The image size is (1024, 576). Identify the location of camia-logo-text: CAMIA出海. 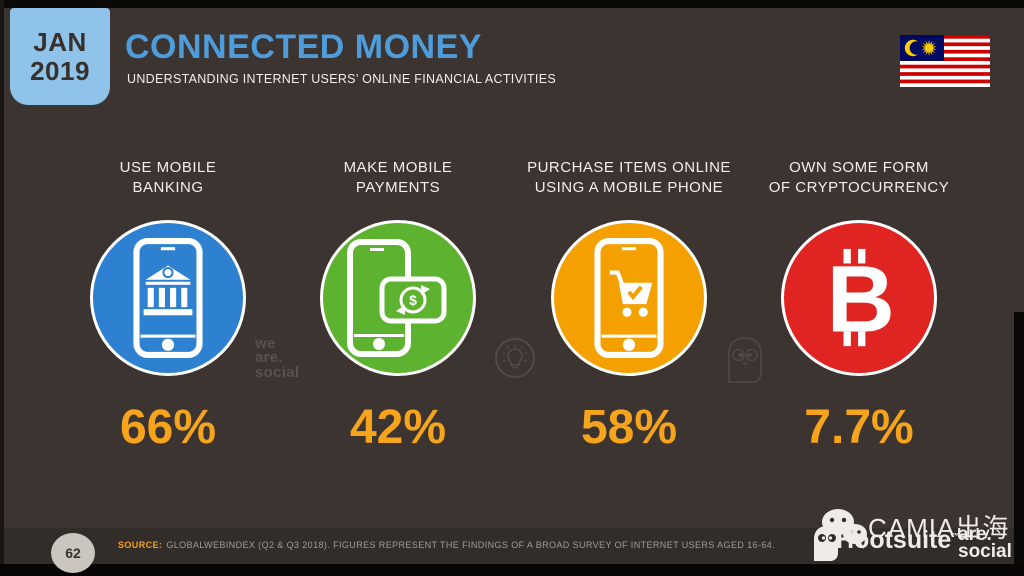
(939, 528).